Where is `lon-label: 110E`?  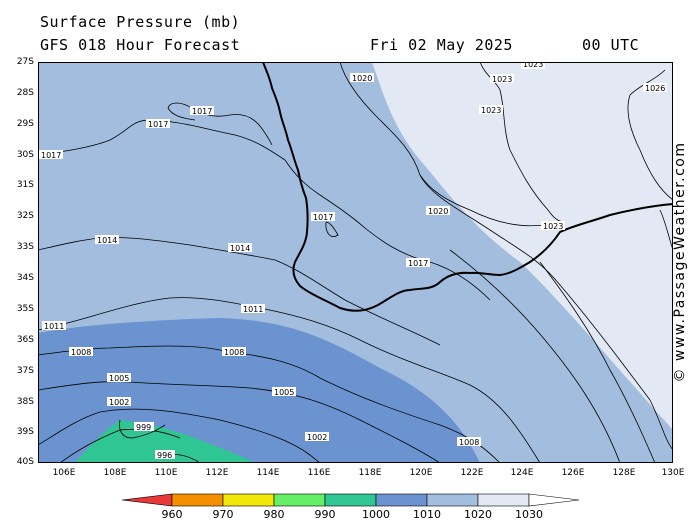 lon-label: 110E is located at coordinates (166, 473).